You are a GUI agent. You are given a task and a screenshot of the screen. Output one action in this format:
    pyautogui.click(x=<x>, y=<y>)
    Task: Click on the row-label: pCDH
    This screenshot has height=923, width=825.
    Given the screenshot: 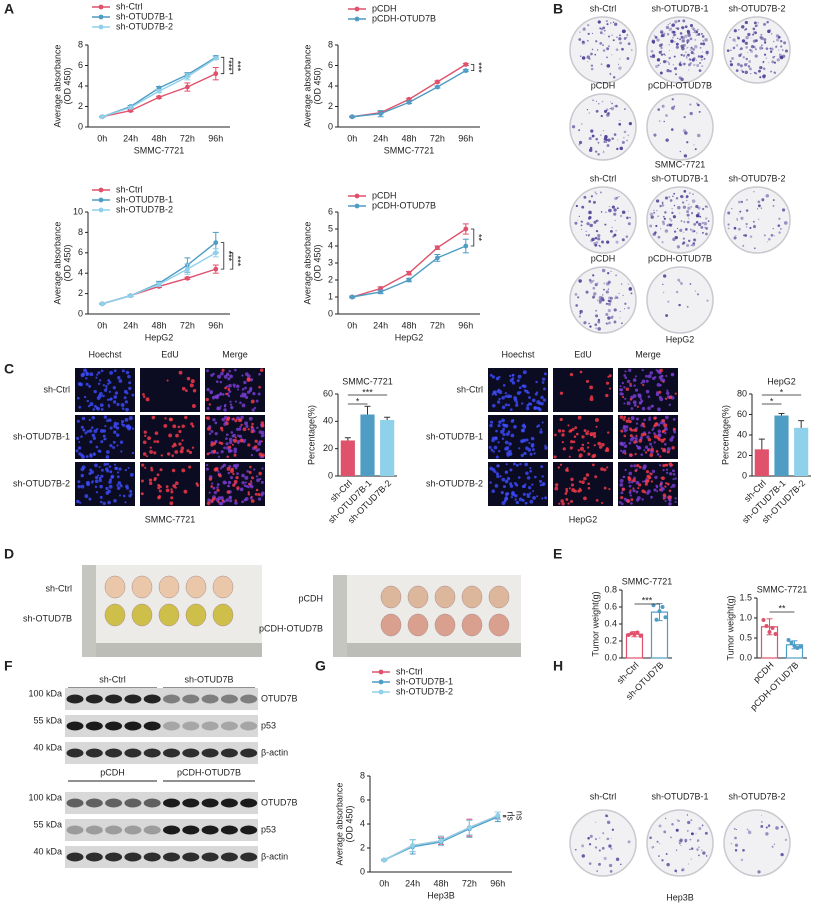 What is the action you would take?
    pyautogui.click(x=310, y=598)
    